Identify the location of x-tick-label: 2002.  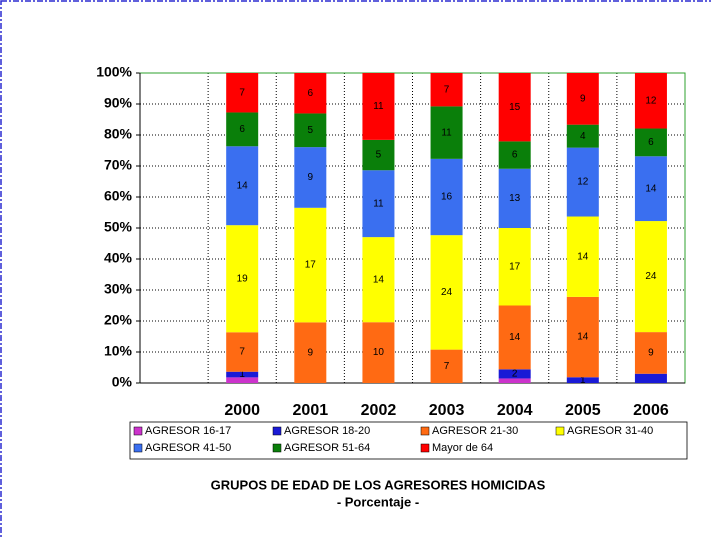
(379, 410).